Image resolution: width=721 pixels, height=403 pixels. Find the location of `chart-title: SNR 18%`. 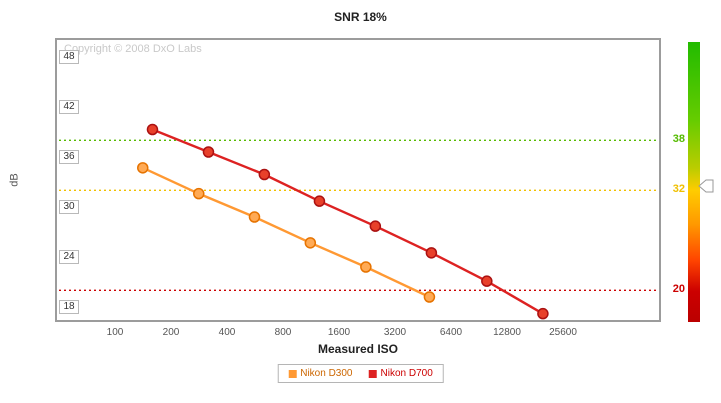

chart-title: SNR 18% is located at coordinates (360, 17).